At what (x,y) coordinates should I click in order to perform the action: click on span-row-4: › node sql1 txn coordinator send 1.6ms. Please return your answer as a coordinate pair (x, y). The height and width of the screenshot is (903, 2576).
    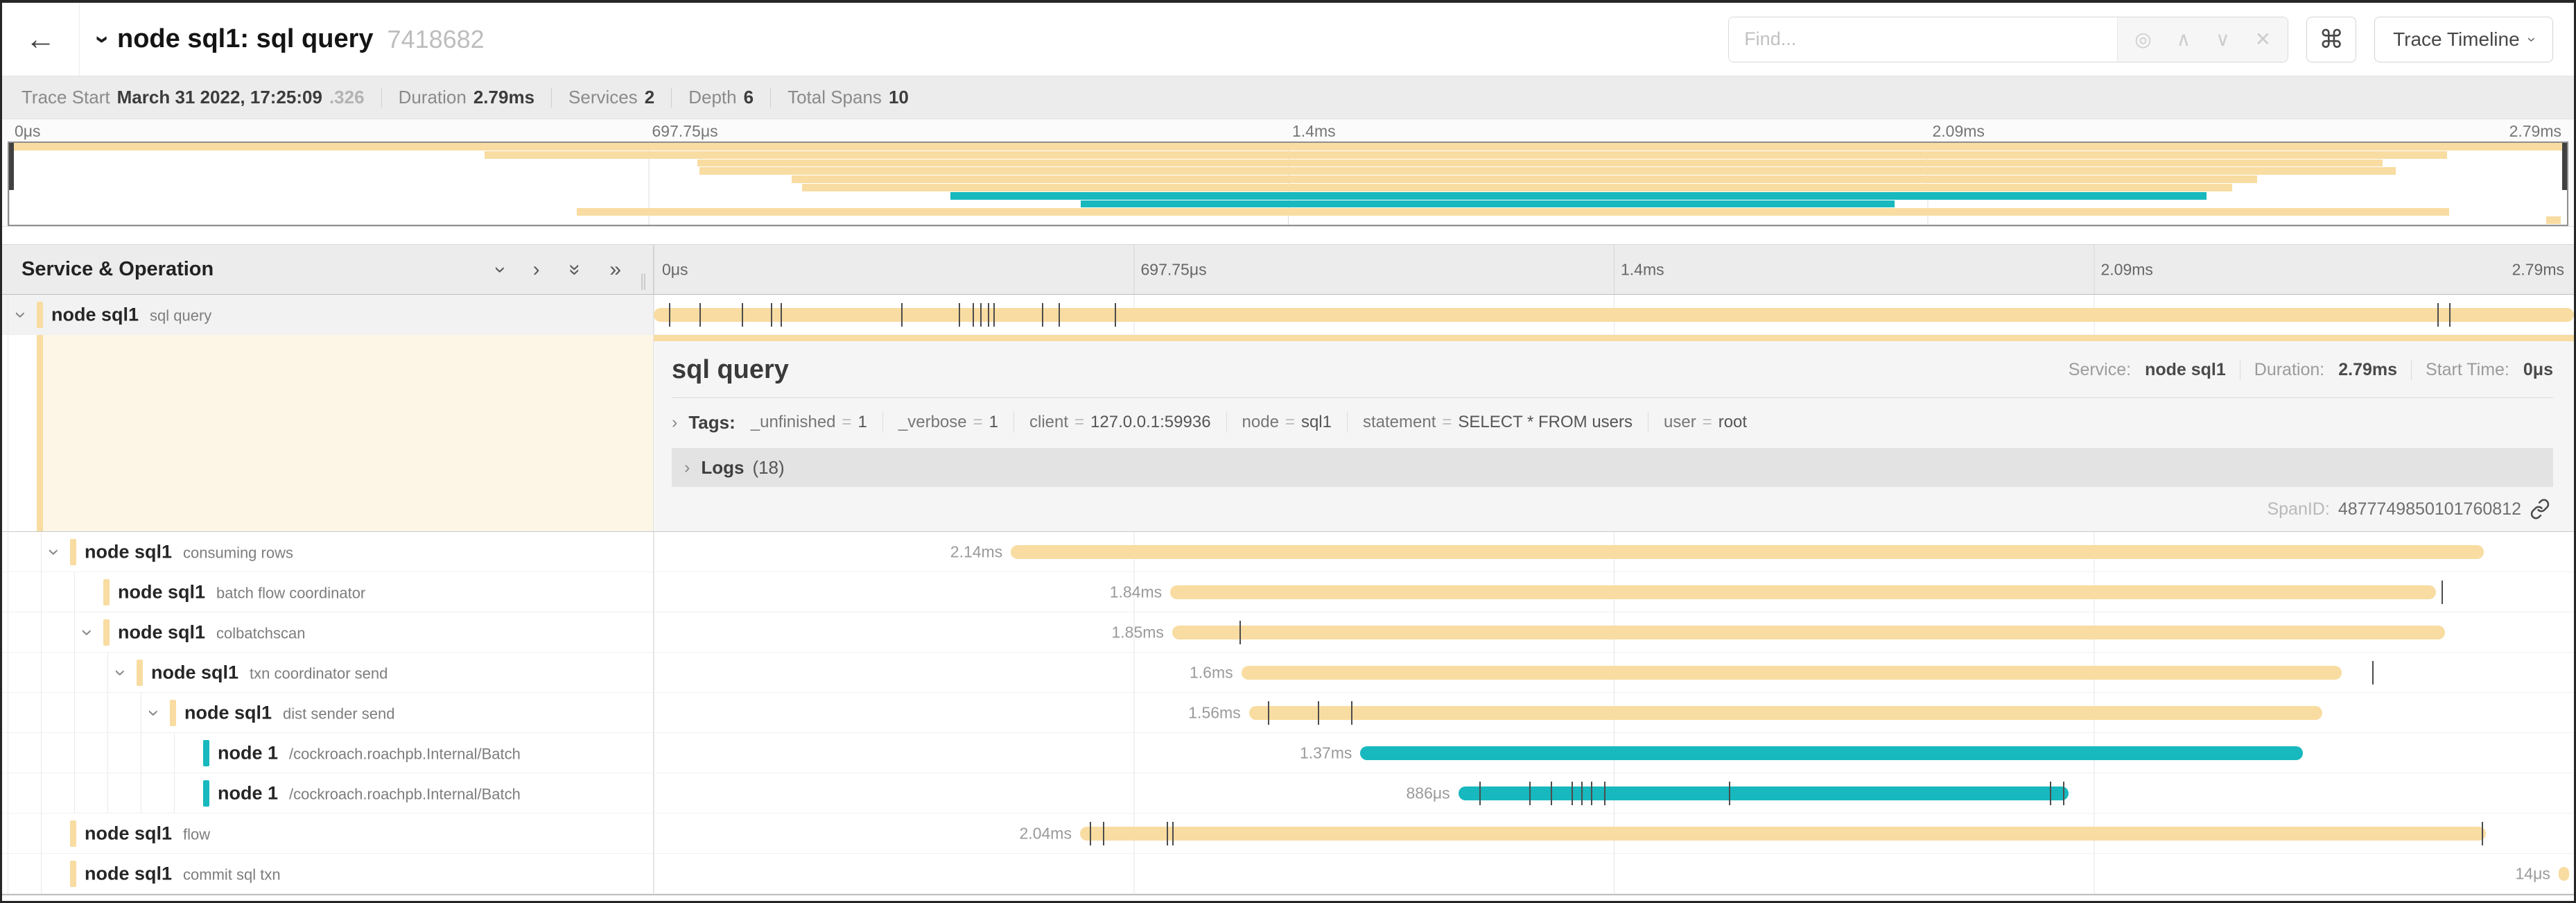
    Looking at the image, I should click on (1288, 673).